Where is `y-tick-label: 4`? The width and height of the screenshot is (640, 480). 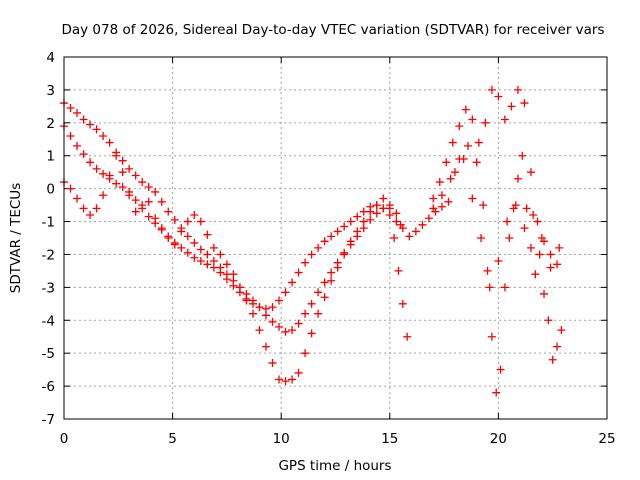 y-tick-label: 4 is located at coordinates (50, 58).